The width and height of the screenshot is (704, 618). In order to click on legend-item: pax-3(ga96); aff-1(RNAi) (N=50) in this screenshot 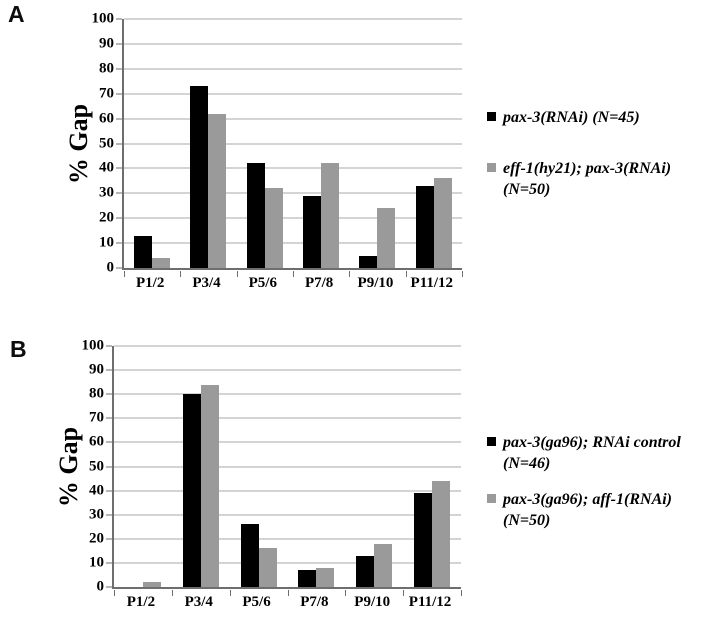, I will do `click(593, 510)`.